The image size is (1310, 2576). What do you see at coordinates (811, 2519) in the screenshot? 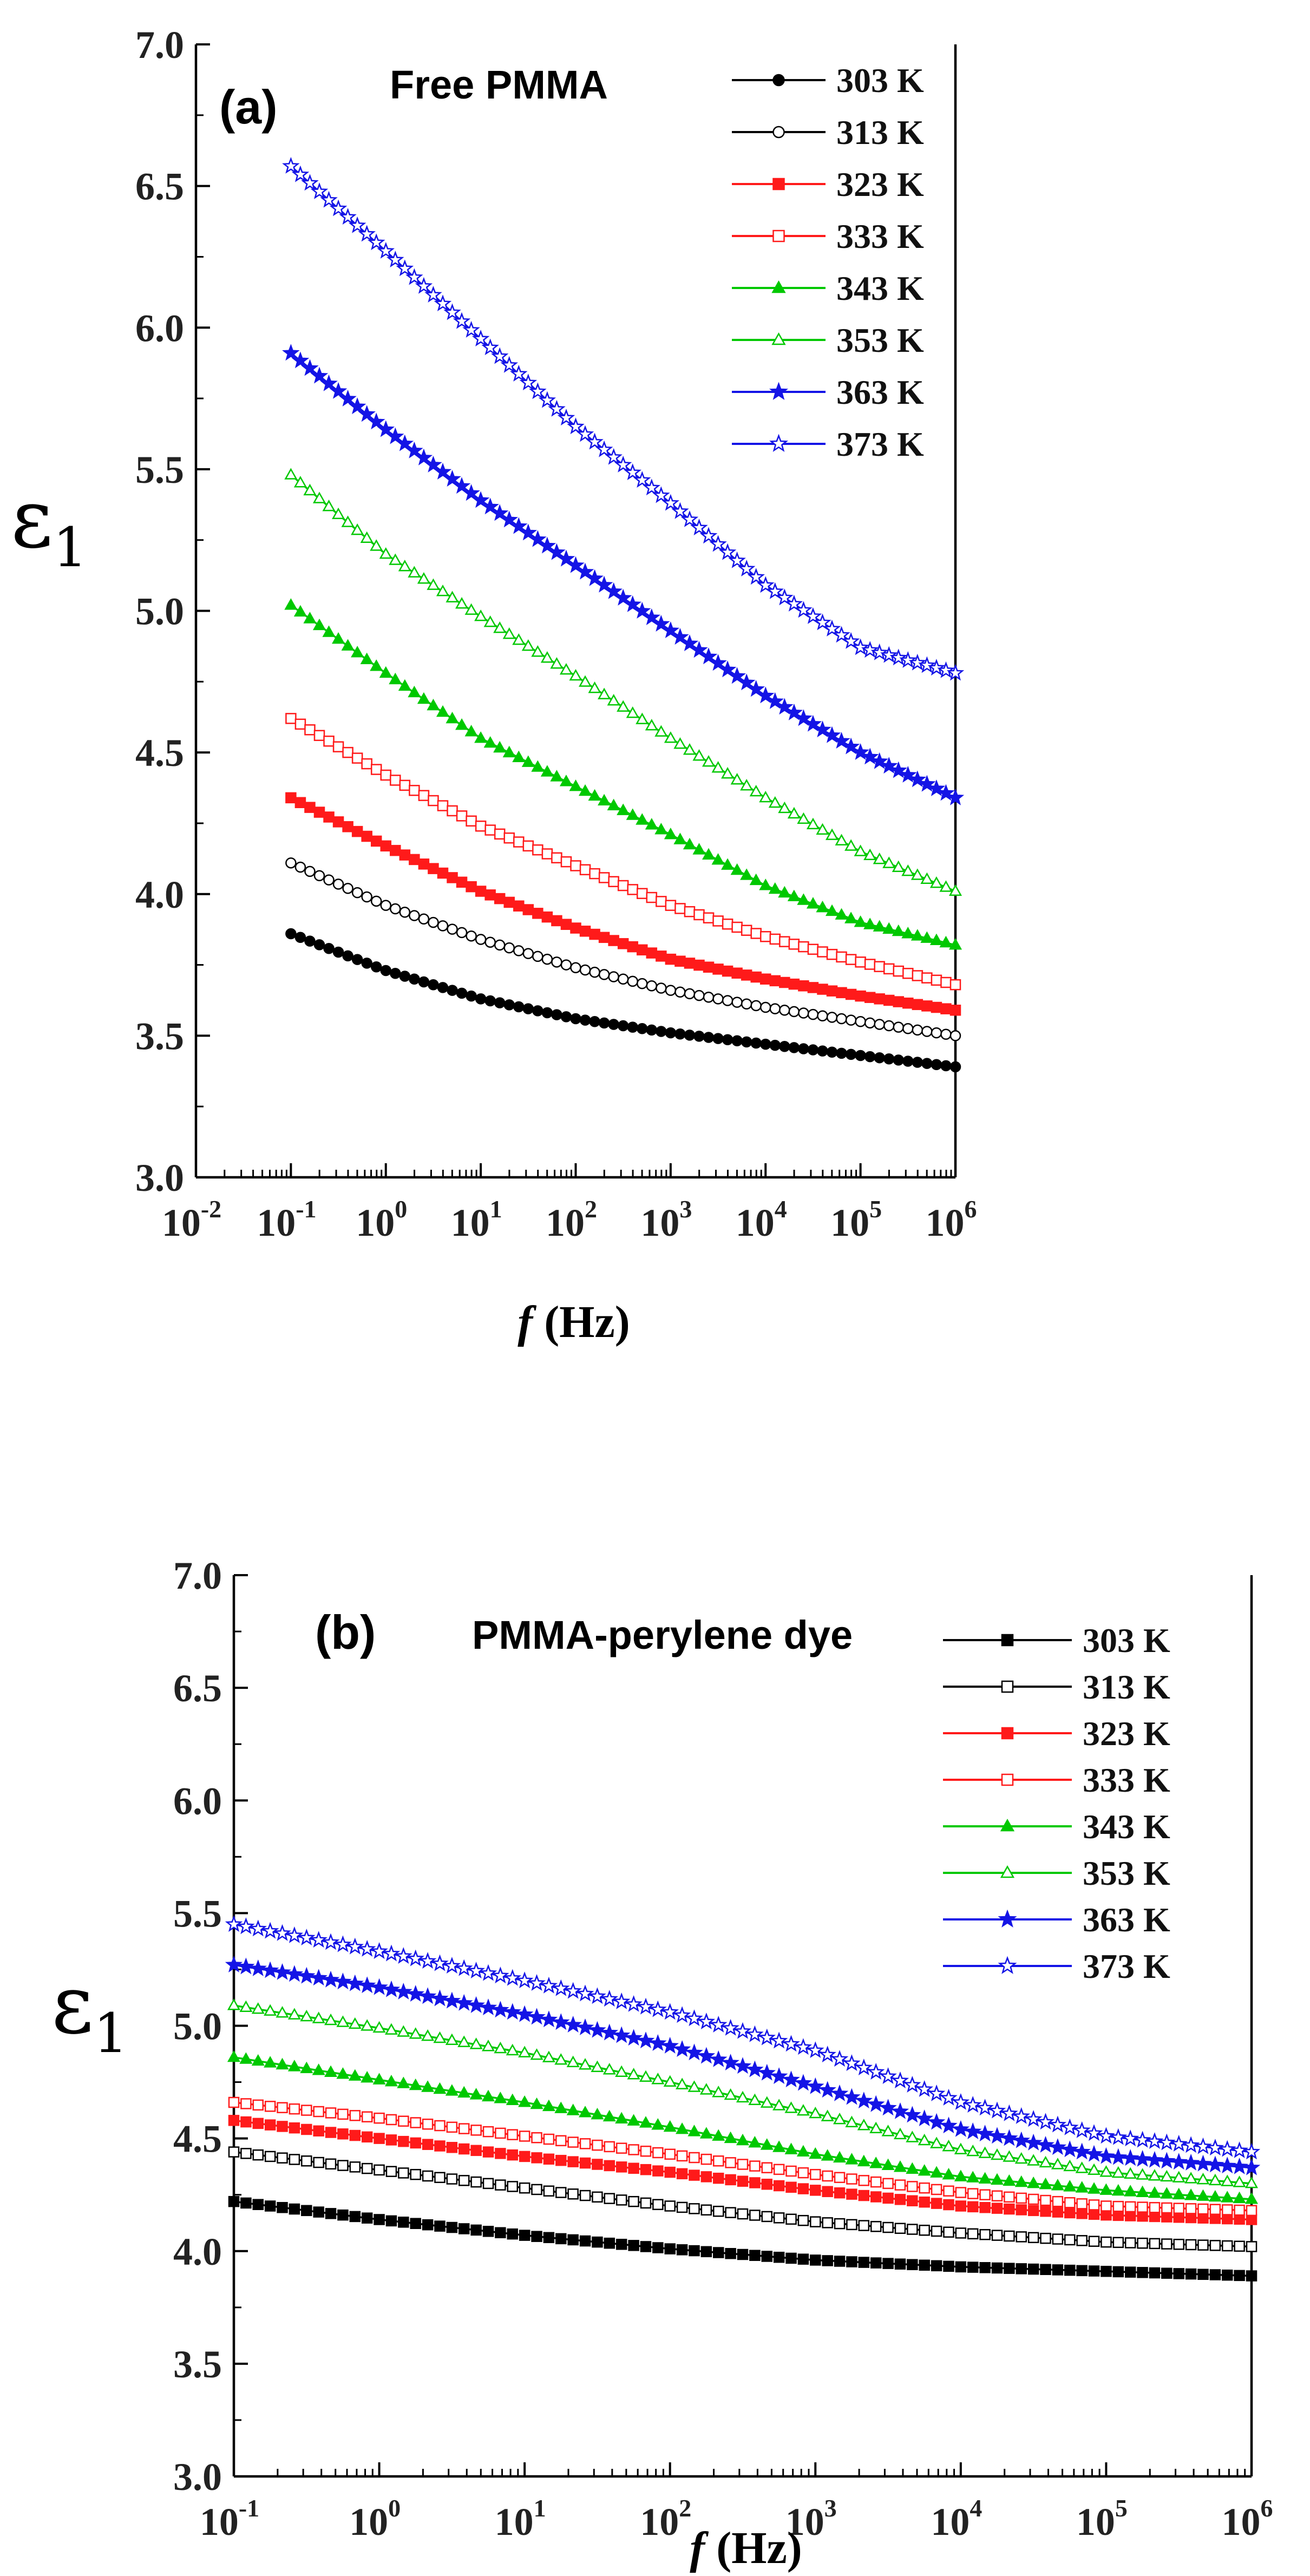
I see `x-tick-label: 103` at bounding box center [811, 2519].